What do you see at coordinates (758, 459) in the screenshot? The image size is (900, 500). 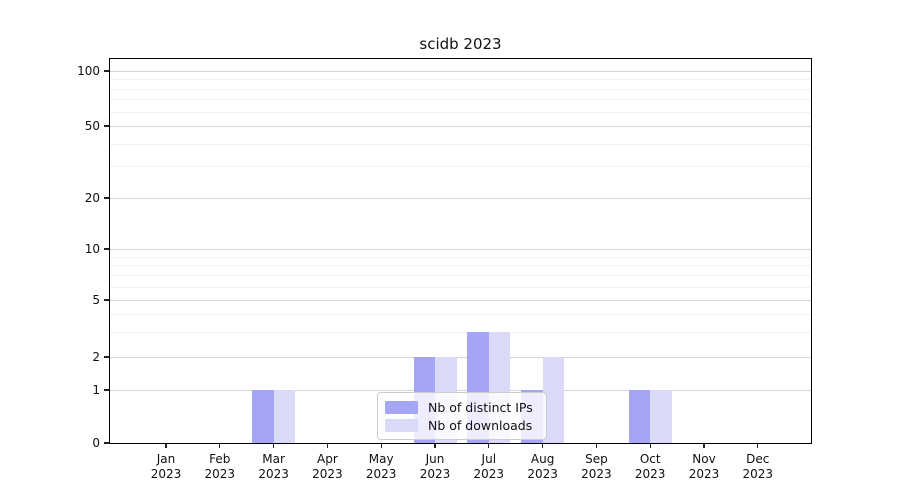 I see `x-tick-label-line: Dec` at bounding box center [758, 459].